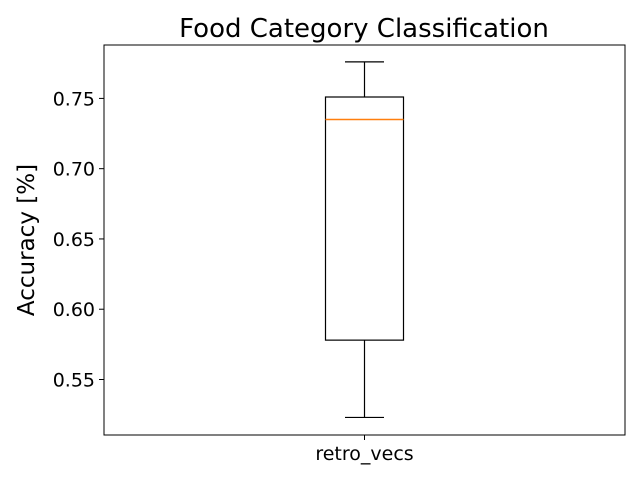 The height and width of the screenshot is (480, 640). Describe the element at coordinates (364, 218) in the screenshot. I see `box-iqr` at that location.